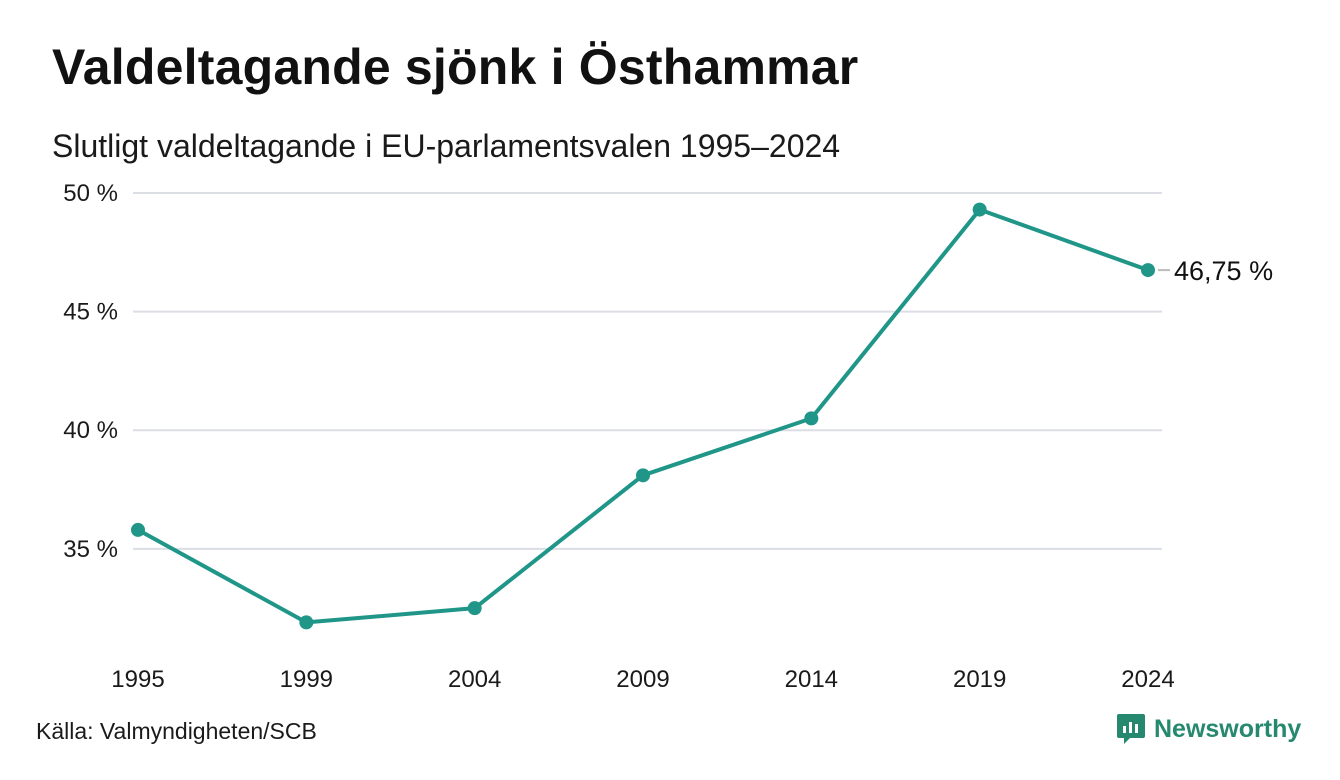  Describe the element at coordinates (811, 679) in the screenshot. I see `x-tick-label: 2014` at that location.